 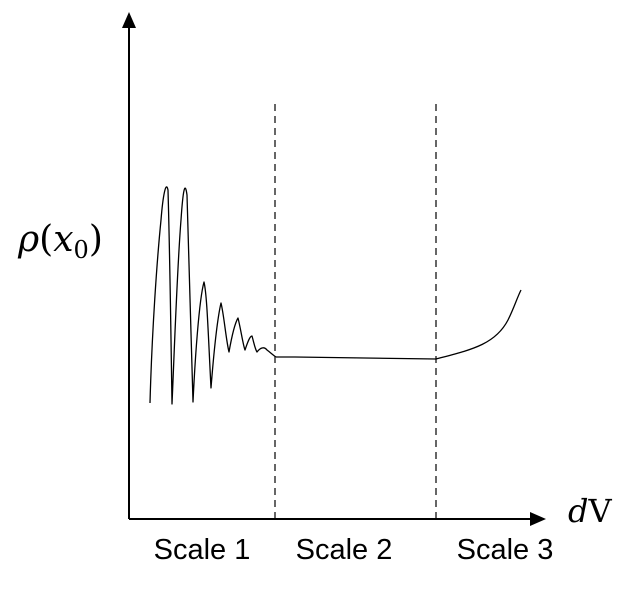 What do you see at coordinates (344, 550) in the screenshot?
I see `scale-label-2: Scale 2` at bounding box center [344, 550].